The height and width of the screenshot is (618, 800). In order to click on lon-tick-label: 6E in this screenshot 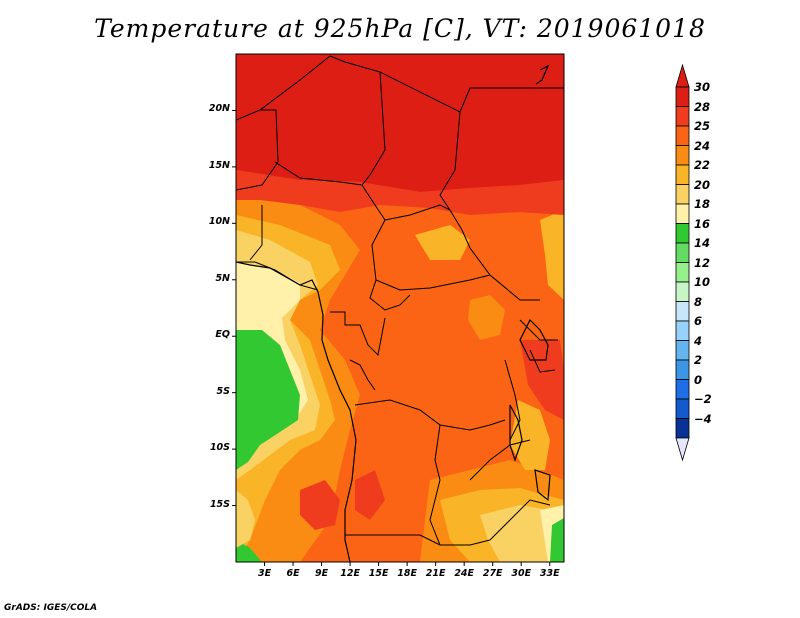, I will do `click(293, 573)`.